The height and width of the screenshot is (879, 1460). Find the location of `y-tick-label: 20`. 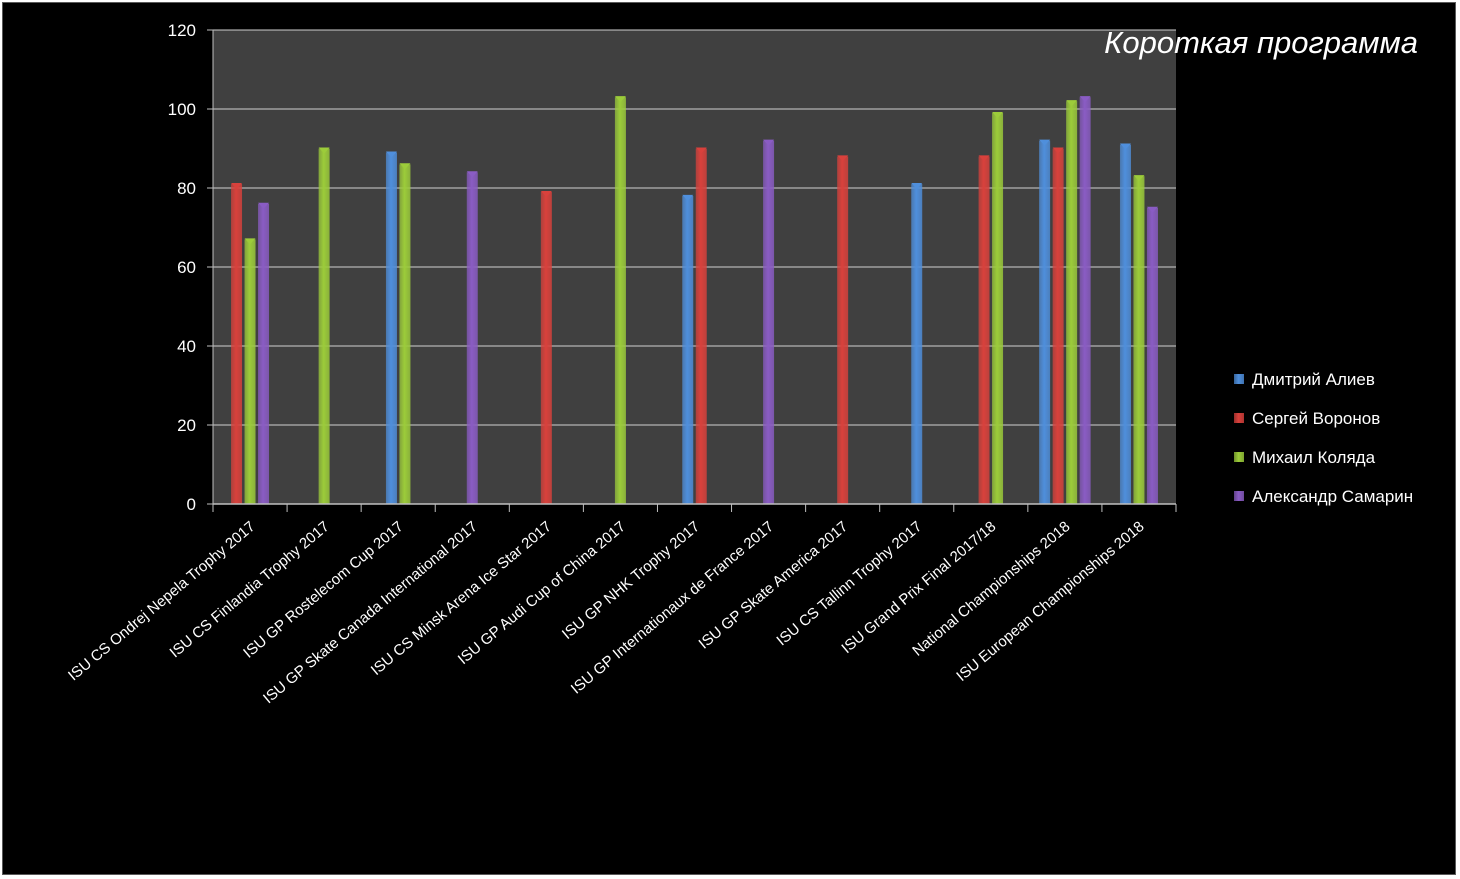

y-tick-label: 20 is located at coordinates (186, 425).